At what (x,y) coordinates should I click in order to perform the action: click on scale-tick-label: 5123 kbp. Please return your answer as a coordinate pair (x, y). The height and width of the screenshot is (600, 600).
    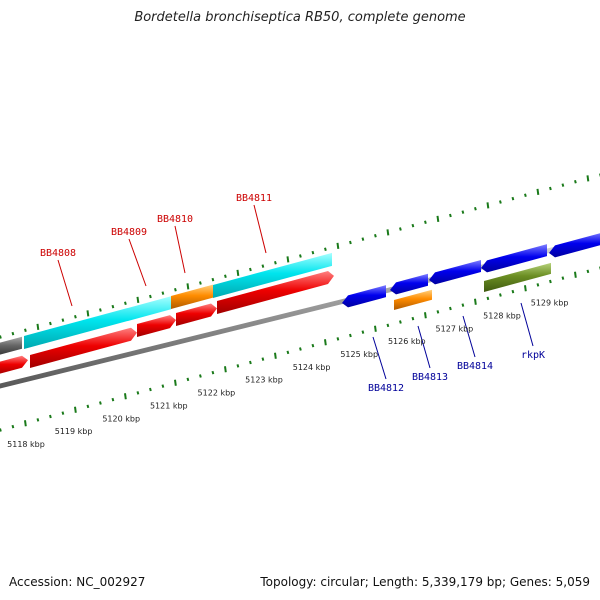
    Looking at the image, I should click on (264, 380).